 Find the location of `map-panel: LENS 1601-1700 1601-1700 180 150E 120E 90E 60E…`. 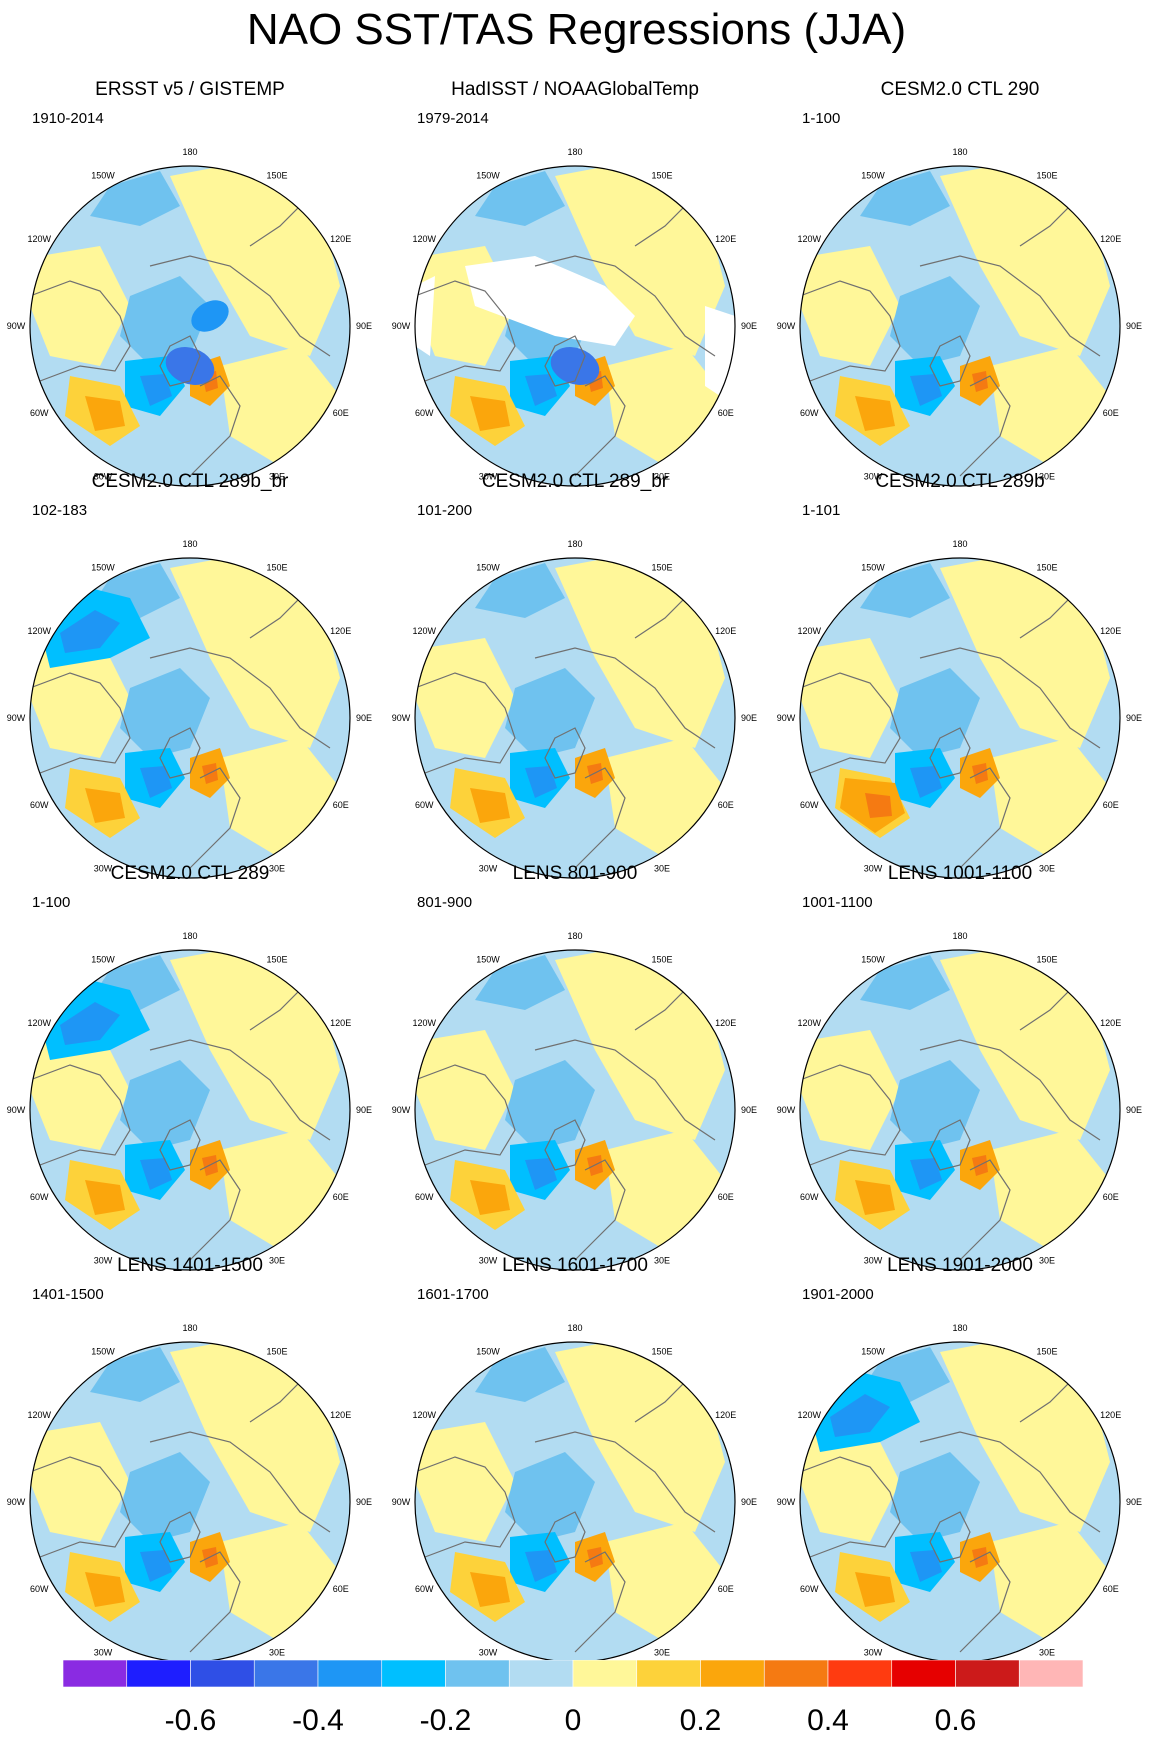

map-panel: LENS 1601-1700 1601-1700 180 150E 120E 90E 60E… is located at coordinates (575, 1463).